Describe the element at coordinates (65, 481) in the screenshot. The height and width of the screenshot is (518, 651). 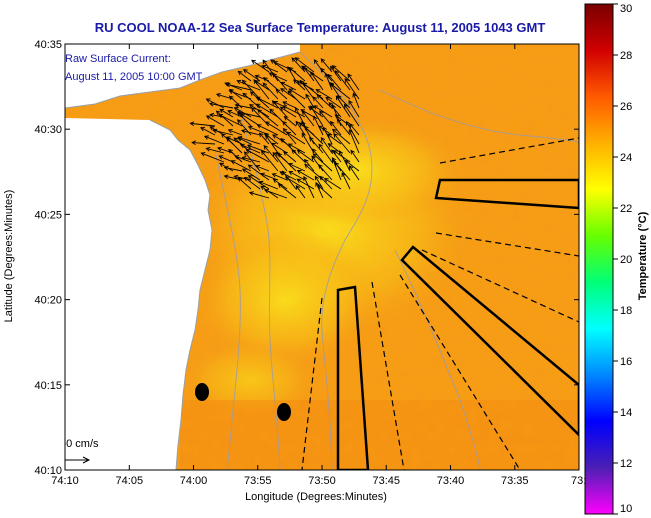
I see `x-tick-label: 74:10` at that location.